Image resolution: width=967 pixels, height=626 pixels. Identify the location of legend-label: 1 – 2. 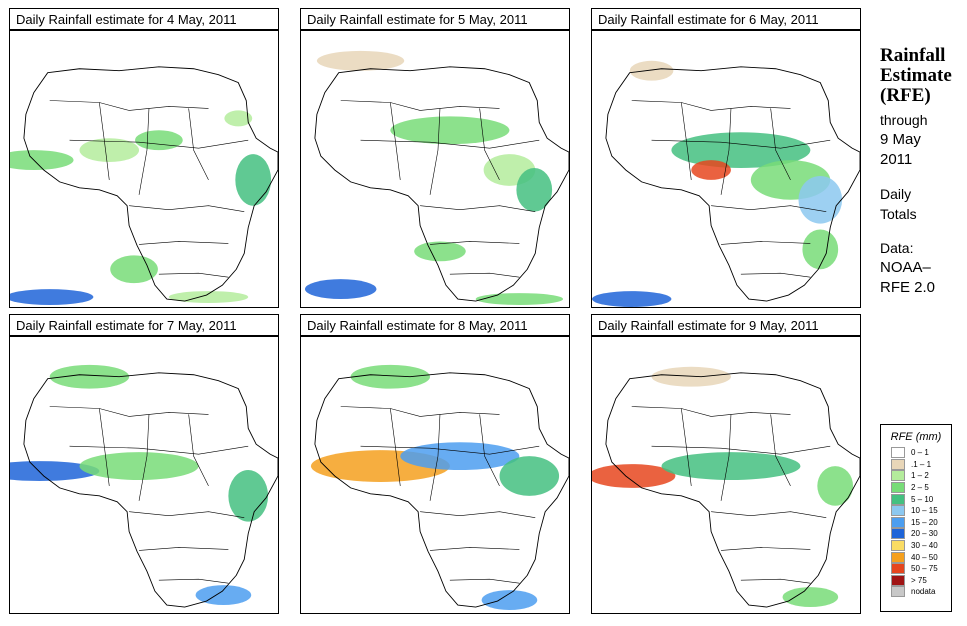
(920, 476).